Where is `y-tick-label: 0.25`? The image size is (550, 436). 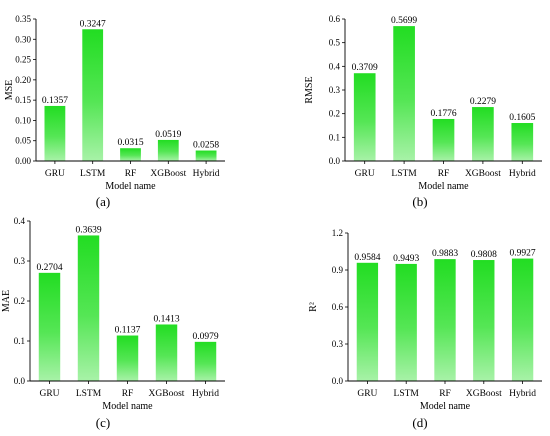
y-tick-label: 0.25 is located at coordinates (23, 60).